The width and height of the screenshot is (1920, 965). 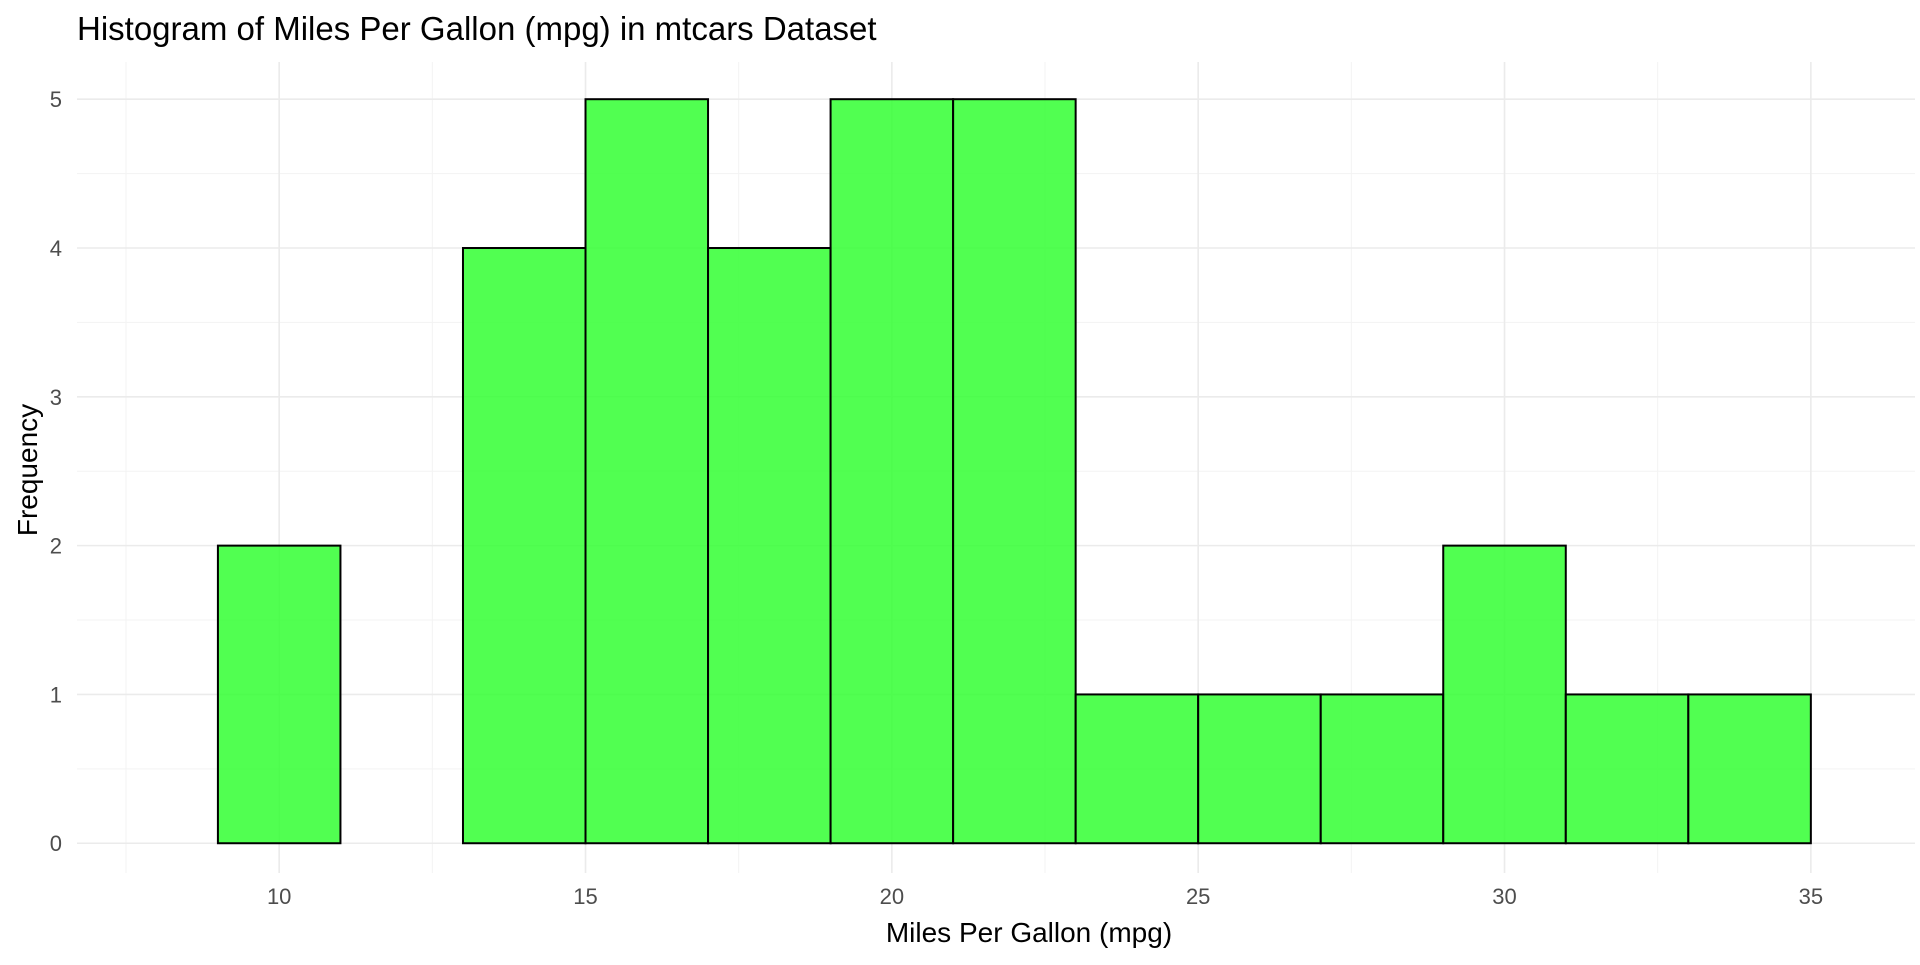 What do you see at coordinates (56, 546) in the screenshot?
I see `y-tick-label: 2` at bounding box center [56, 546].